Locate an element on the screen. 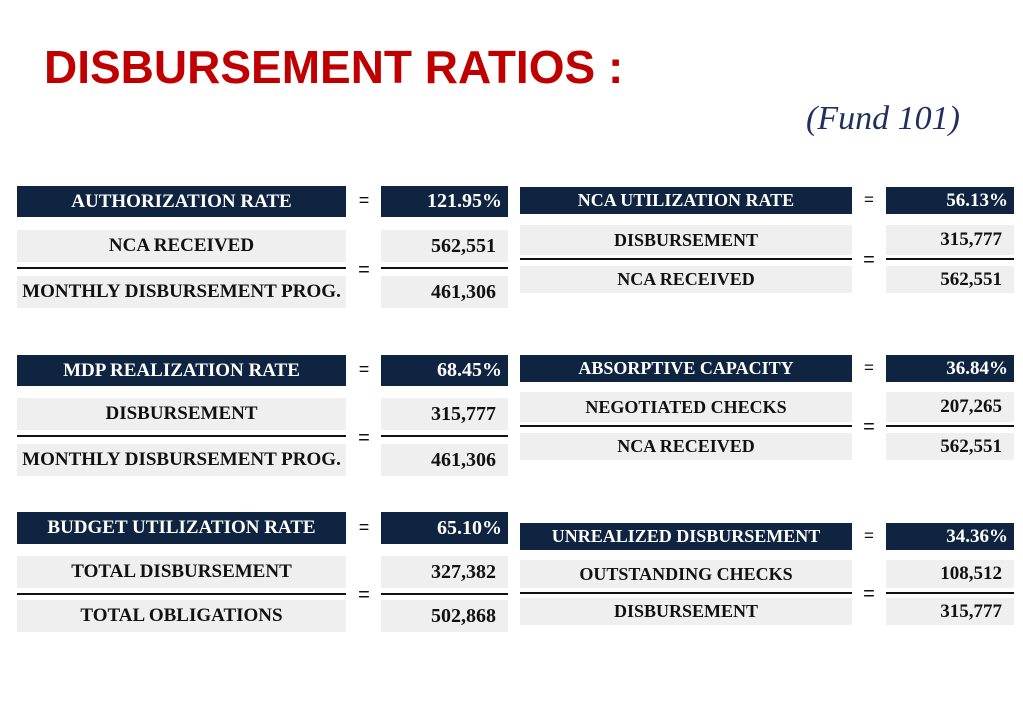 This screenshot has width=1023, height=708. ratio-name: BUDGET UTILIZATION RATE is located at coordinates (181, 528).